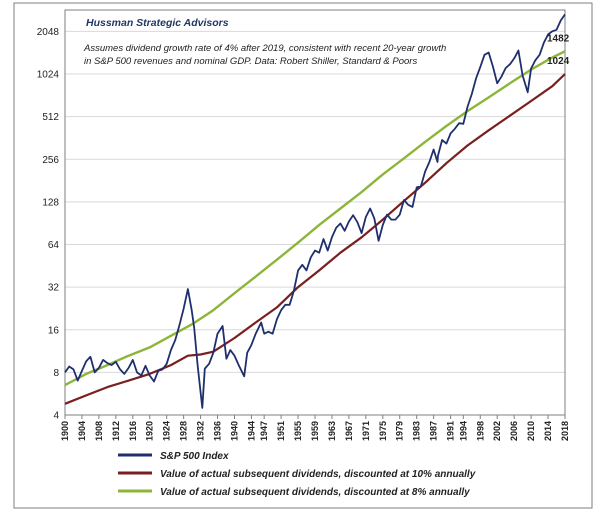  Describe the element at coordinates (251, 431) in the screenshot. I see `x-tick-label: 1944` at that location.